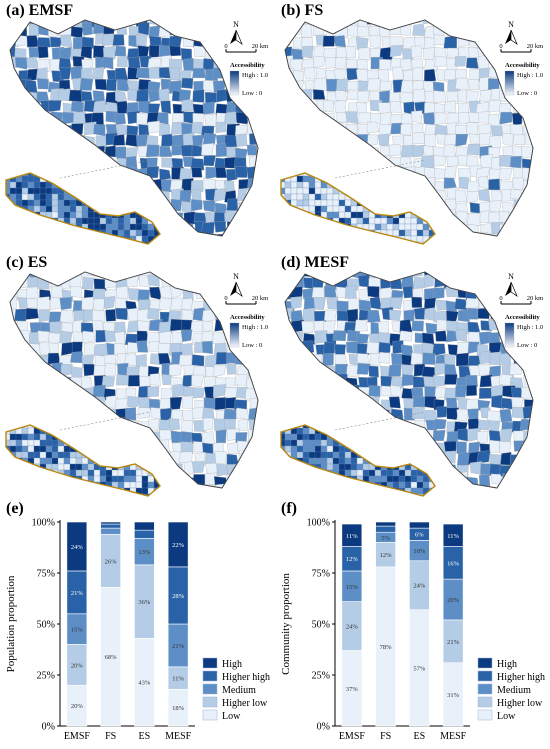  I want to click on legend-swatch, so click(210, 676).